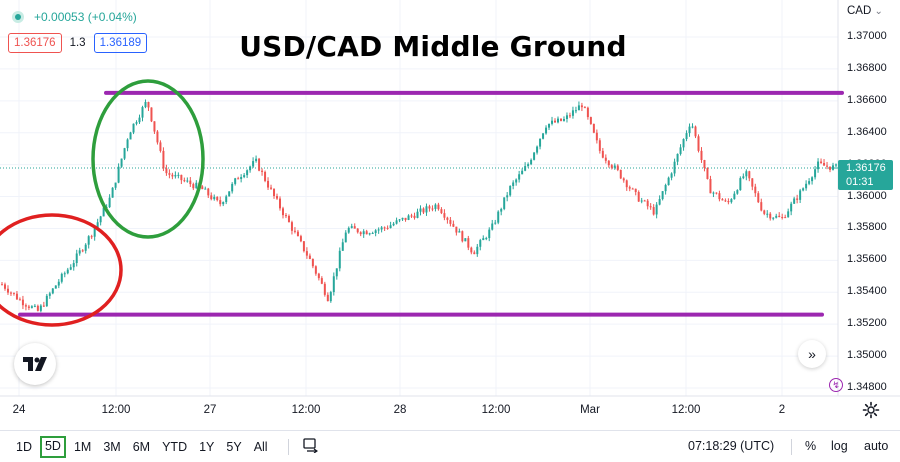 This screenshot has width=900, height=462. I want to click on bid-button: 1.36176, so click(35, 43).